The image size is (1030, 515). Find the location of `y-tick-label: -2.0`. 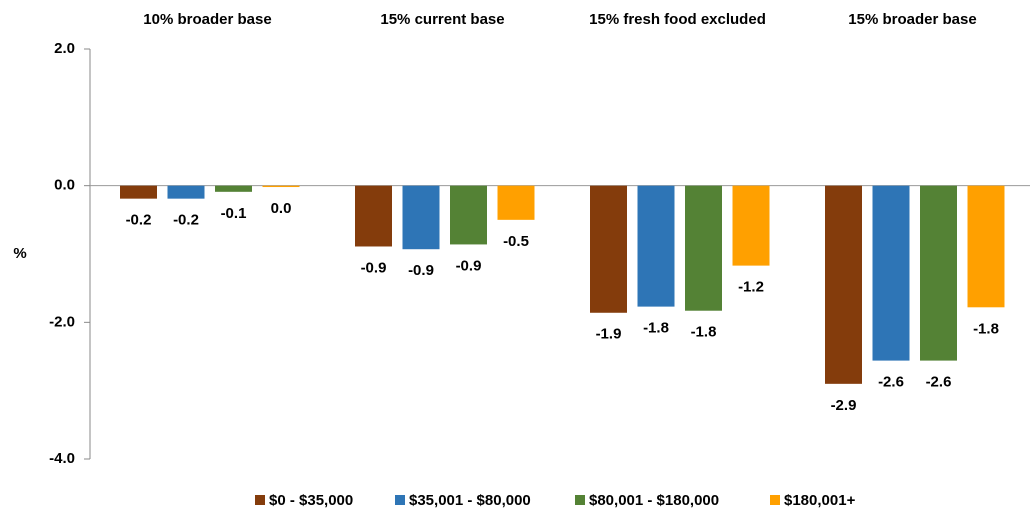

y-tick-label: -2.0 is located at coordinates (62, 321).